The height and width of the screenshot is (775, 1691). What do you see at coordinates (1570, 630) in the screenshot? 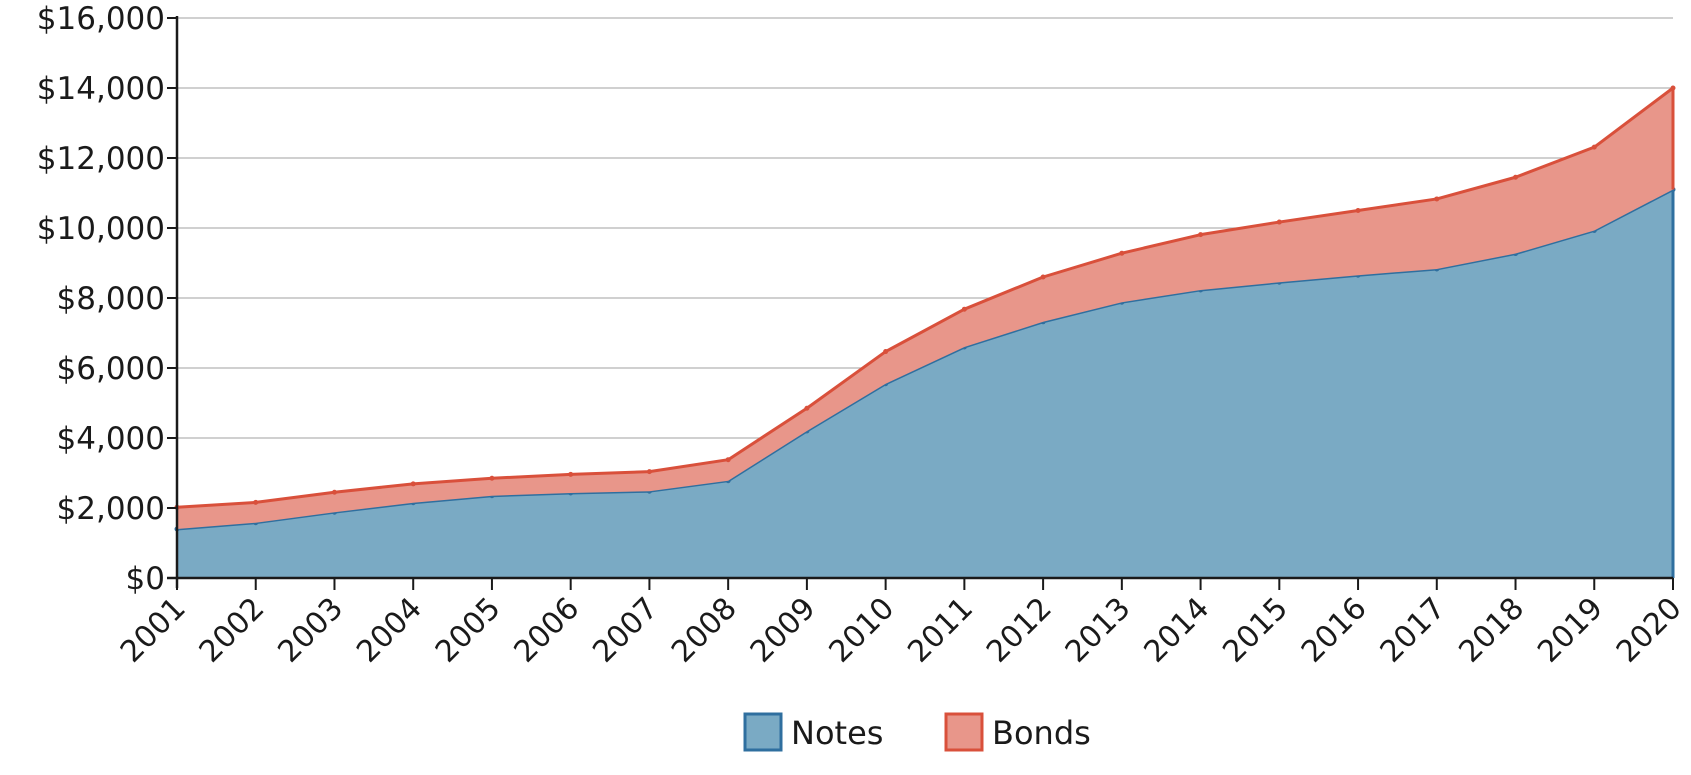
I see `x-tick-label: 2019` at bounding box center [1570, 630].